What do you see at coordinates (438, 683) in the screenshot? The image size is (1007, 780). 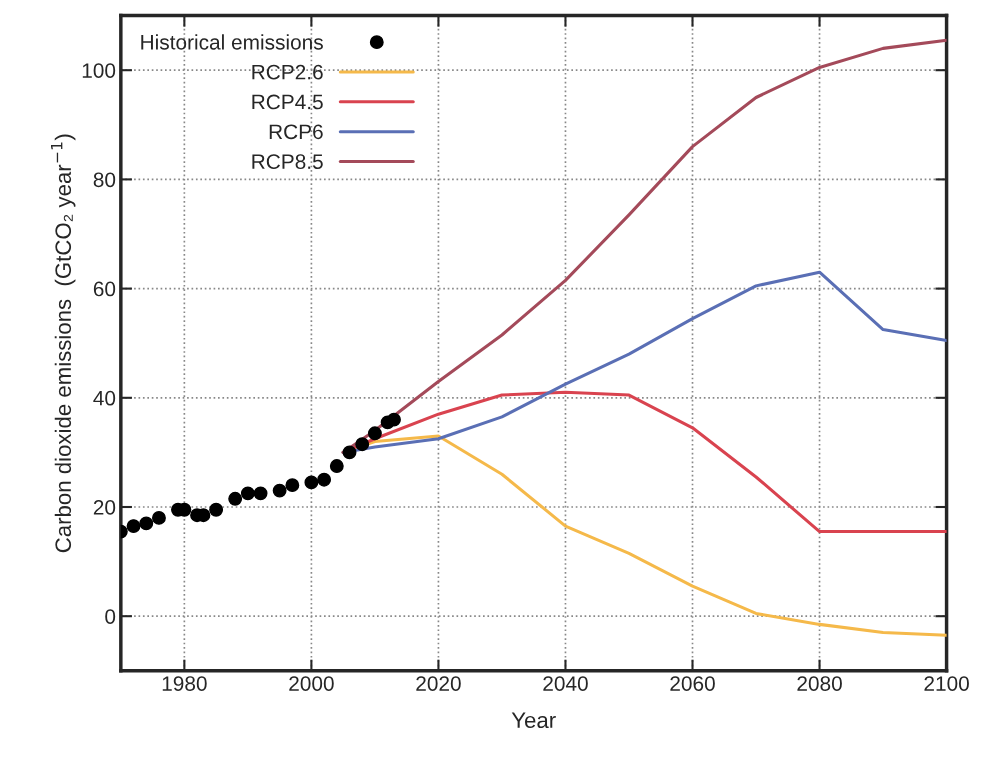 I see `x-tick-label: 2020` at bounding box center [438, 683].